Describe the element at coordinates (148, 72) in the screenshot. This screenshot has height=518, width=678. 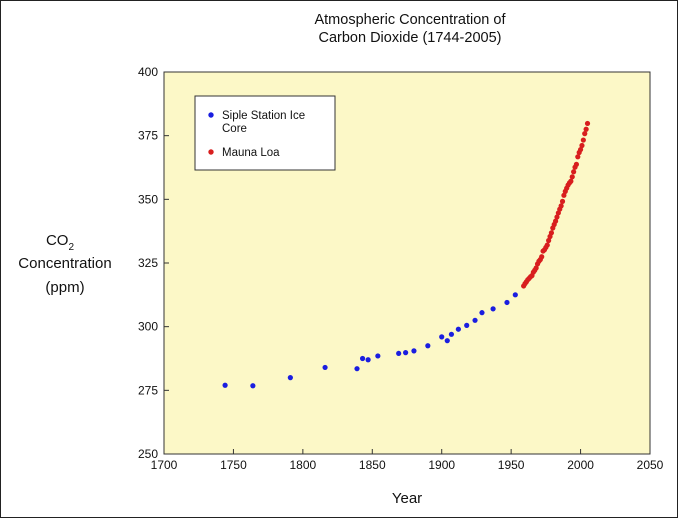
I see `y-tick-label: 400` at that location.